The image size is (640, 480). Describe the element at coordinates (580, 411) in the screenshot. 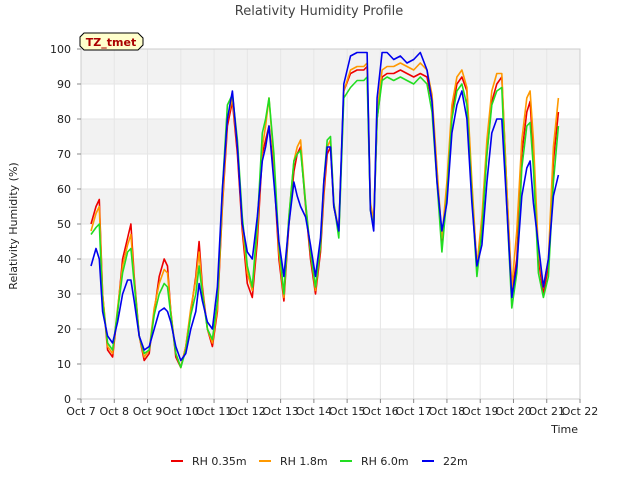

I see `x-tick-label: Oct 22` at that location.